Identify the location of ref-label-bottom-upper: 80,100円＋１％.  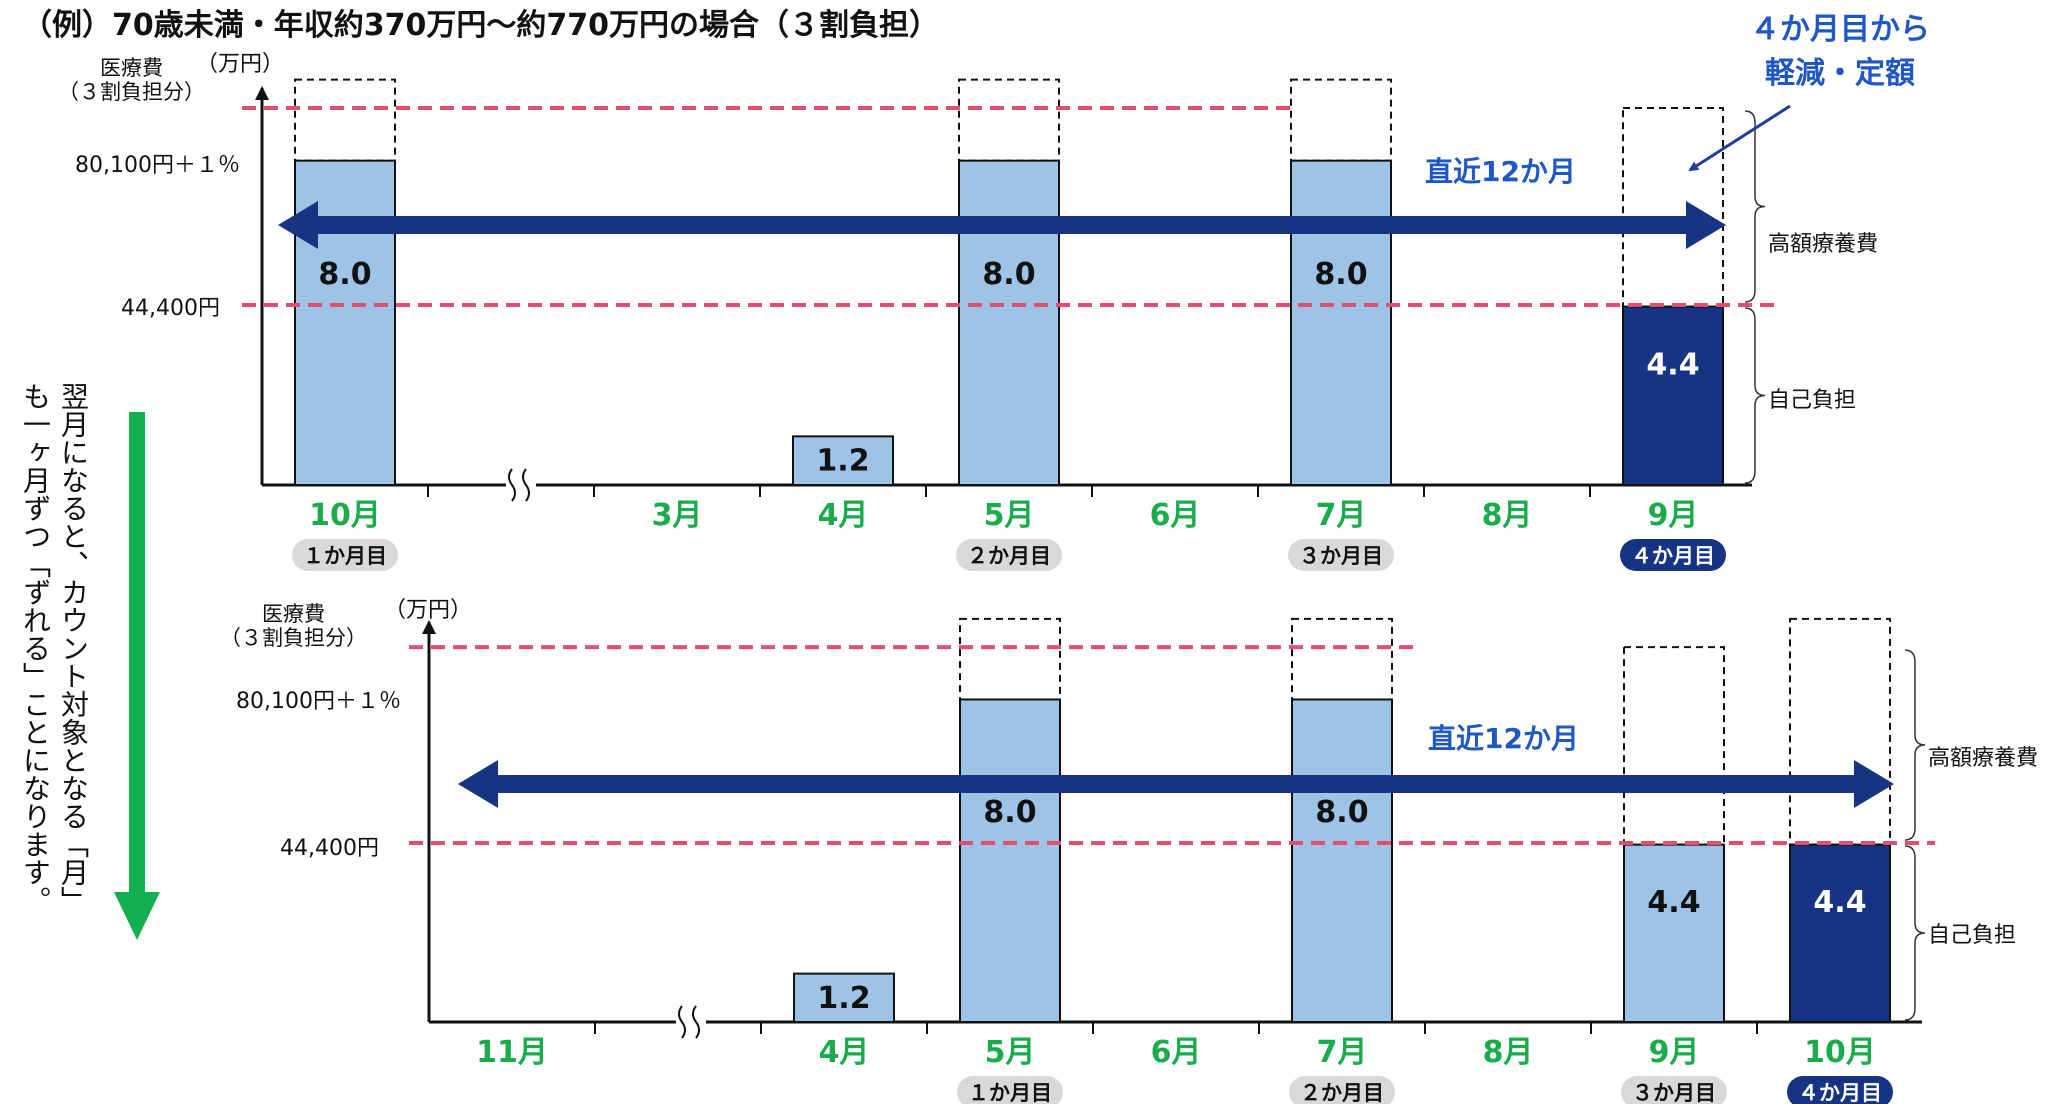
(318, 701).